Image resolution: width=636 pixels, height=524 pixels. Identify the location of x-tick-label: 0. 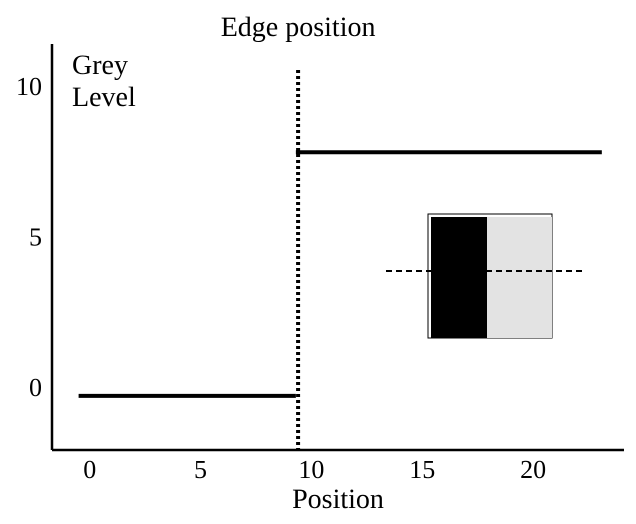
(89, 469).